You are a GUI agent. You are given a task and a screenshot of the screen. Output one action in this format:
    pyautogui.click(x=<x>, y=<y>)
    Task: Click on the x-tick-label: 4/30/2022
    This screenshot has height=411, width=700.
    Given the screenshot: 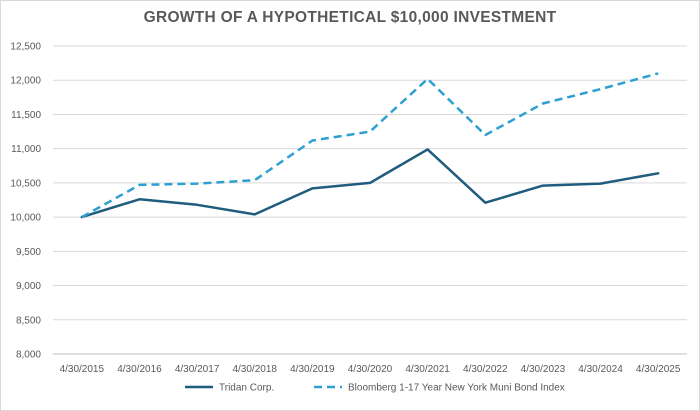 What is the action you would take?
    pyautogui.click(x=485, y=369)
    